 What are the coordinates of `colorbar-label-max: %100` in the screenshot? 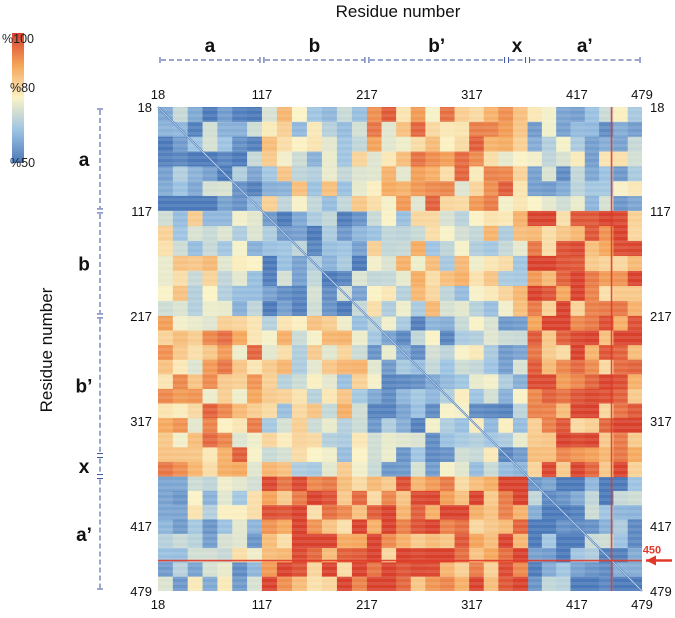 It's located at (18, 39).